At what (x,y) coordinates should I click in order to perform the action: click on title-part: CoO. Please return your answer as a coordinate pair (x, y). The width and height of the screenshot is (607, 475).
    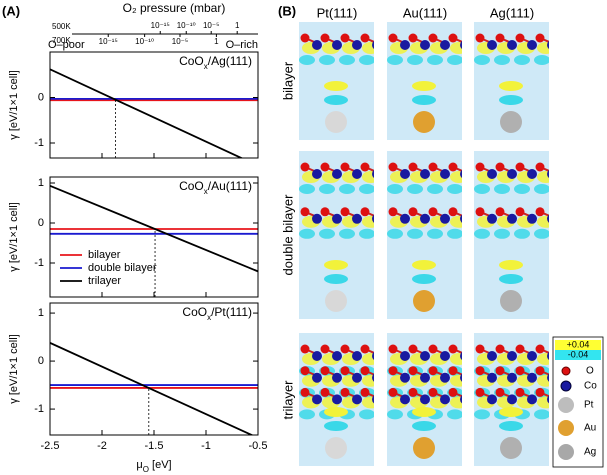
    Looking at the image, I should click on (191, 186).